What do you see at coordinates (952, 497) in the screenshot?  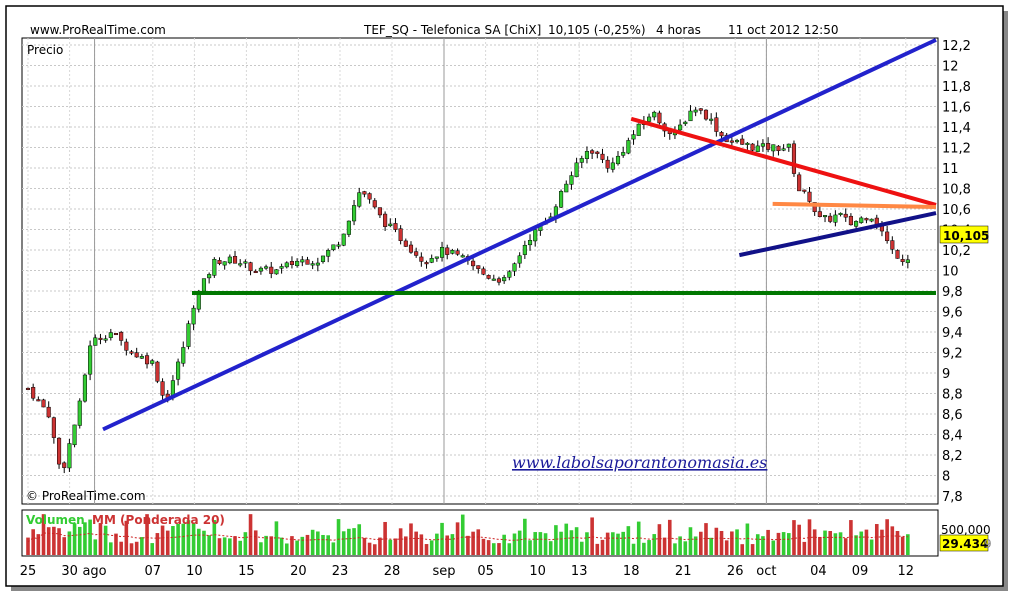 I see `y-tick-label: 7,8` at bounding box center [952, 497].